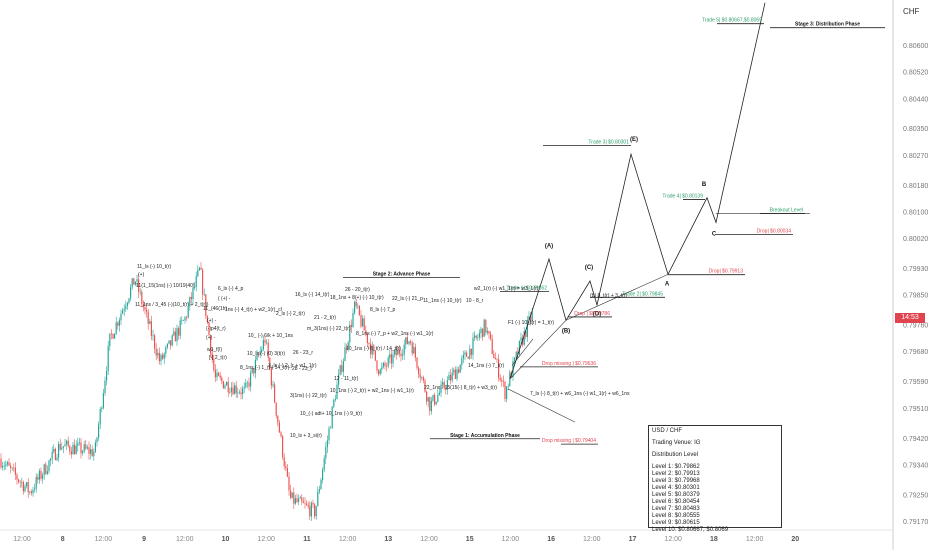 Image resolution: width=932 pixels, height=550 pixels. I want to click on info-level: Level 1: $0.79862, so click(676, 467).